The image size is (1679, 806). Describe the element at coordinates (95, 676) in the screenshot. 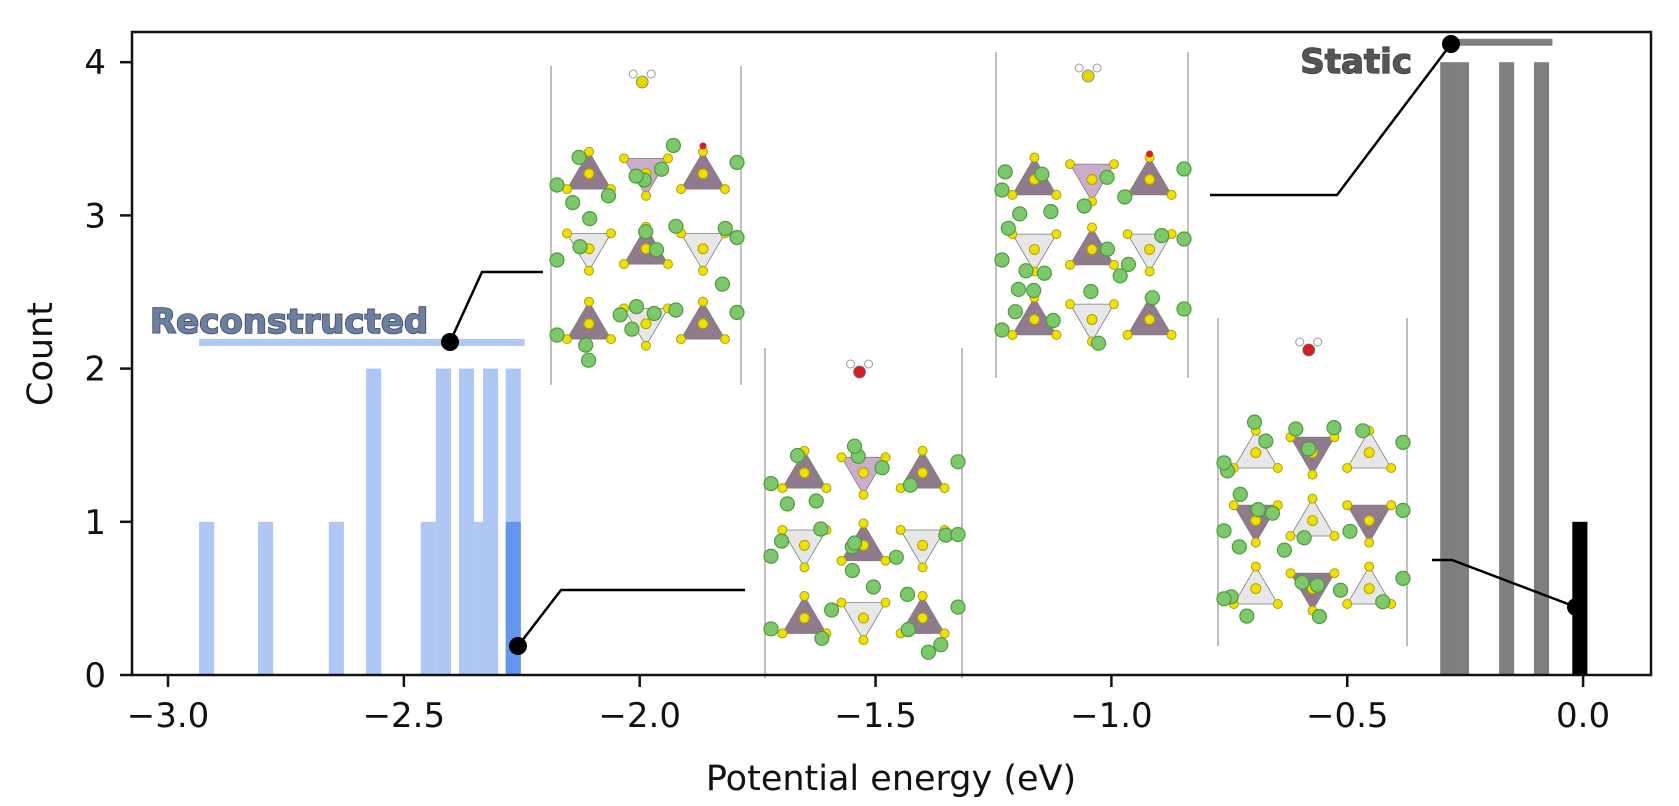

I see `y-tick-label: 0` at that location.